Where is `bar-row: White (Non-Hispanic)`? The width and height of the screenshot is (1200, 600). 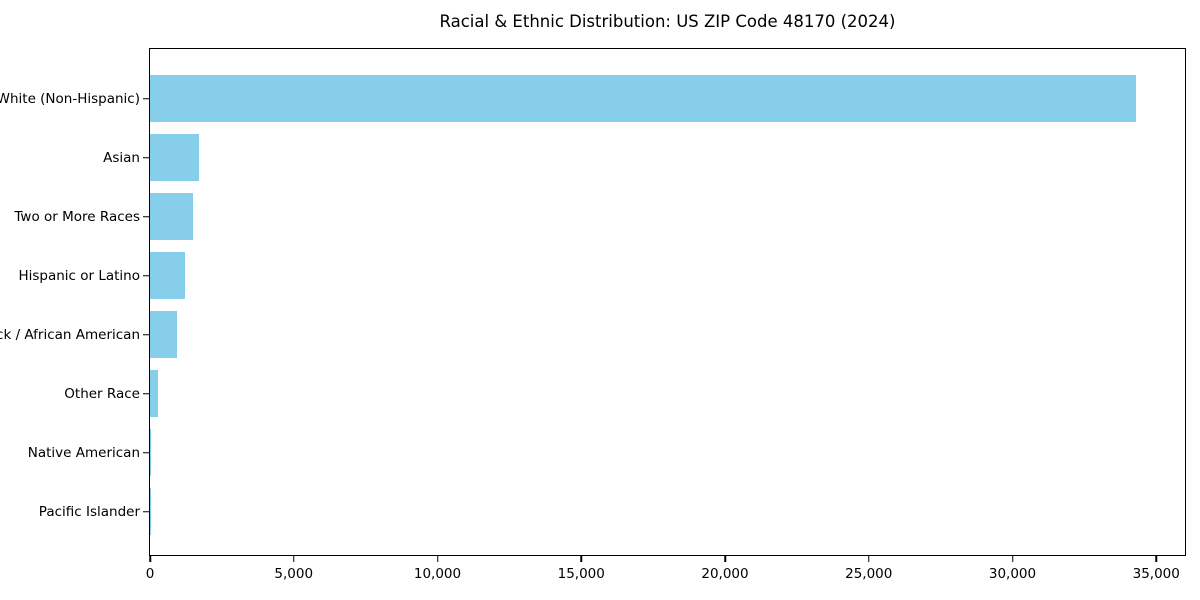
bar-row: White (Non-Hispanic) is located at coordinates (592, 98).